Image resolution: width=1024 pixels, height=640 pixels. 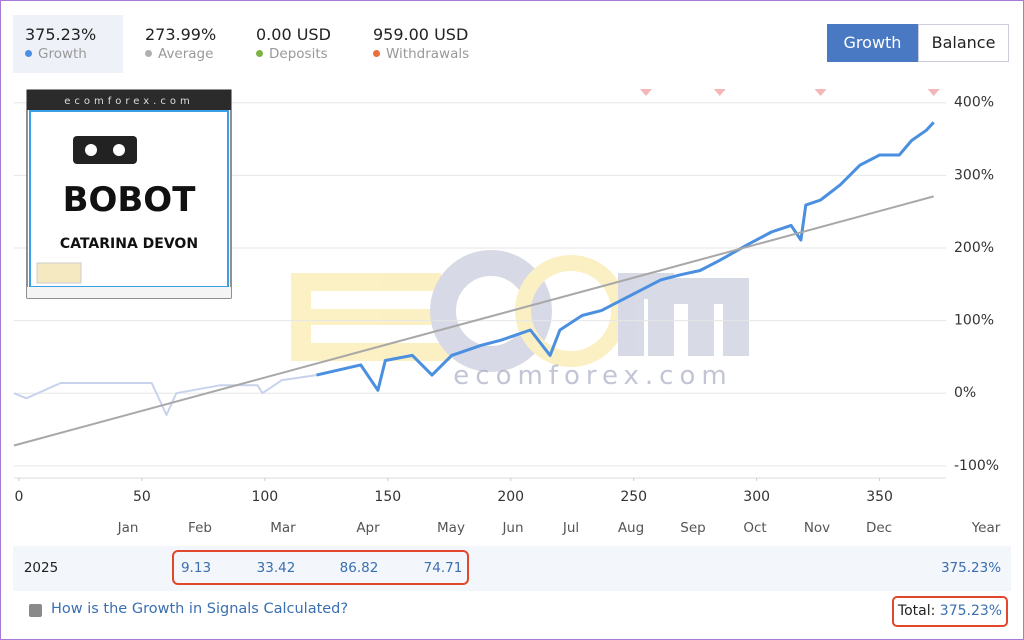 I want to click on x-tick-label: 100, so click(x=264, y=497).